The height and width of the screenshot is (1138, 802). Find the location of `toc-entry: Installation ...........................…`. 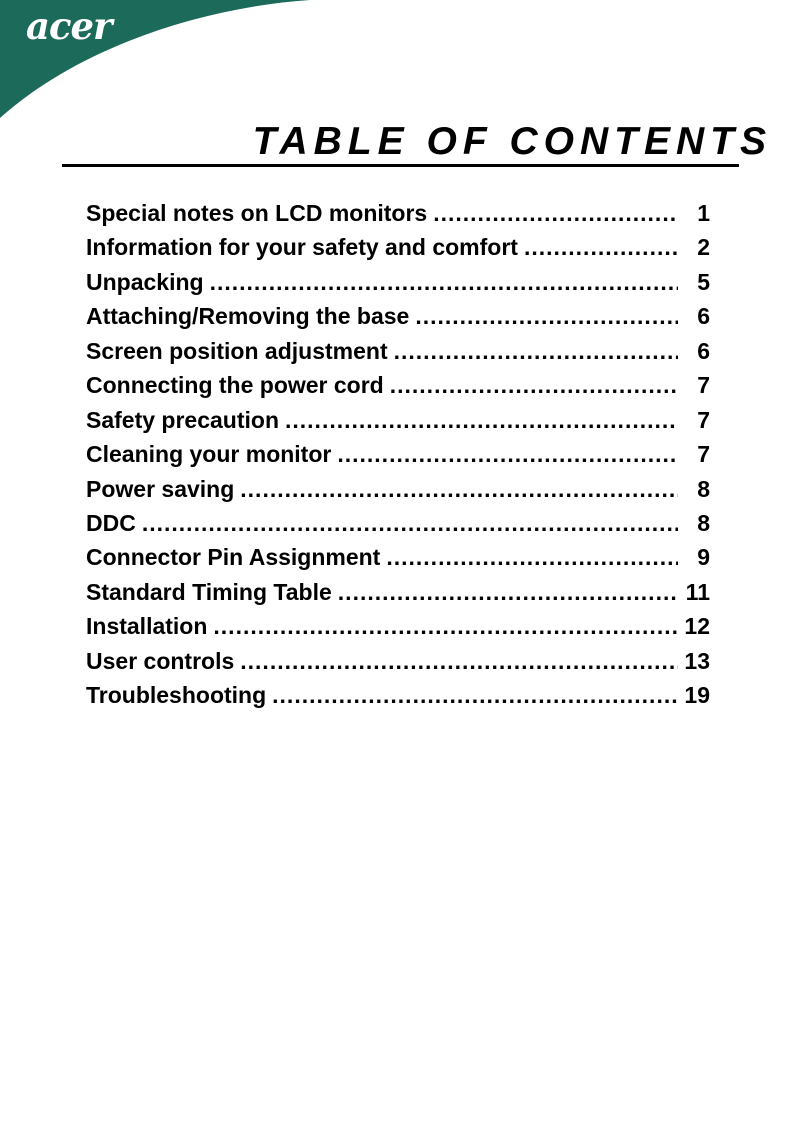

toc-entry: Installation ...........................… is located at coordinates (398, 626).